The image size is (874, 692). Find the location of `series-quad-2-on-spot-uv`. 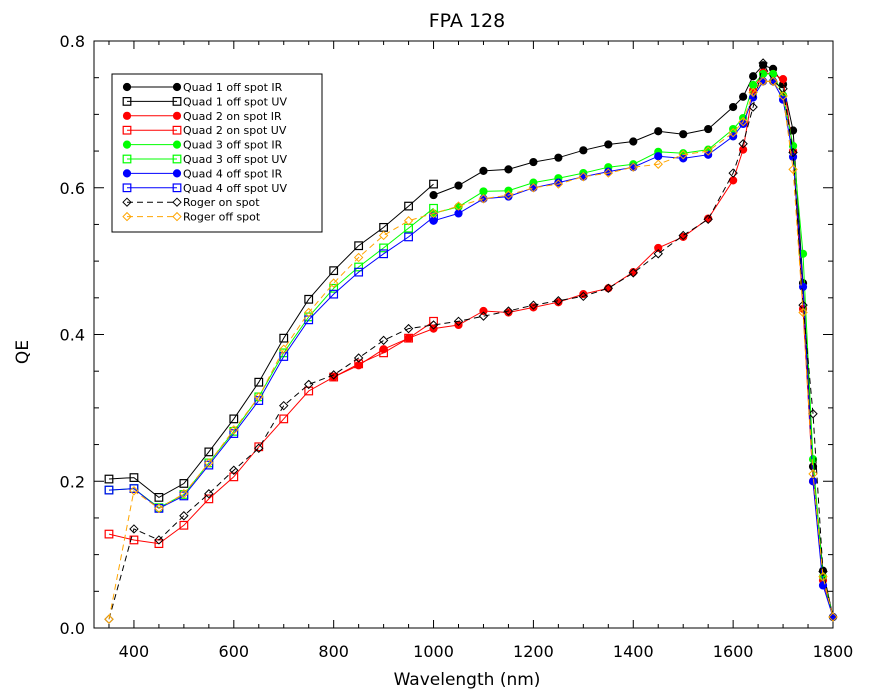

series-quad-2-on-spot-uv is located at coordinates (271, 432).